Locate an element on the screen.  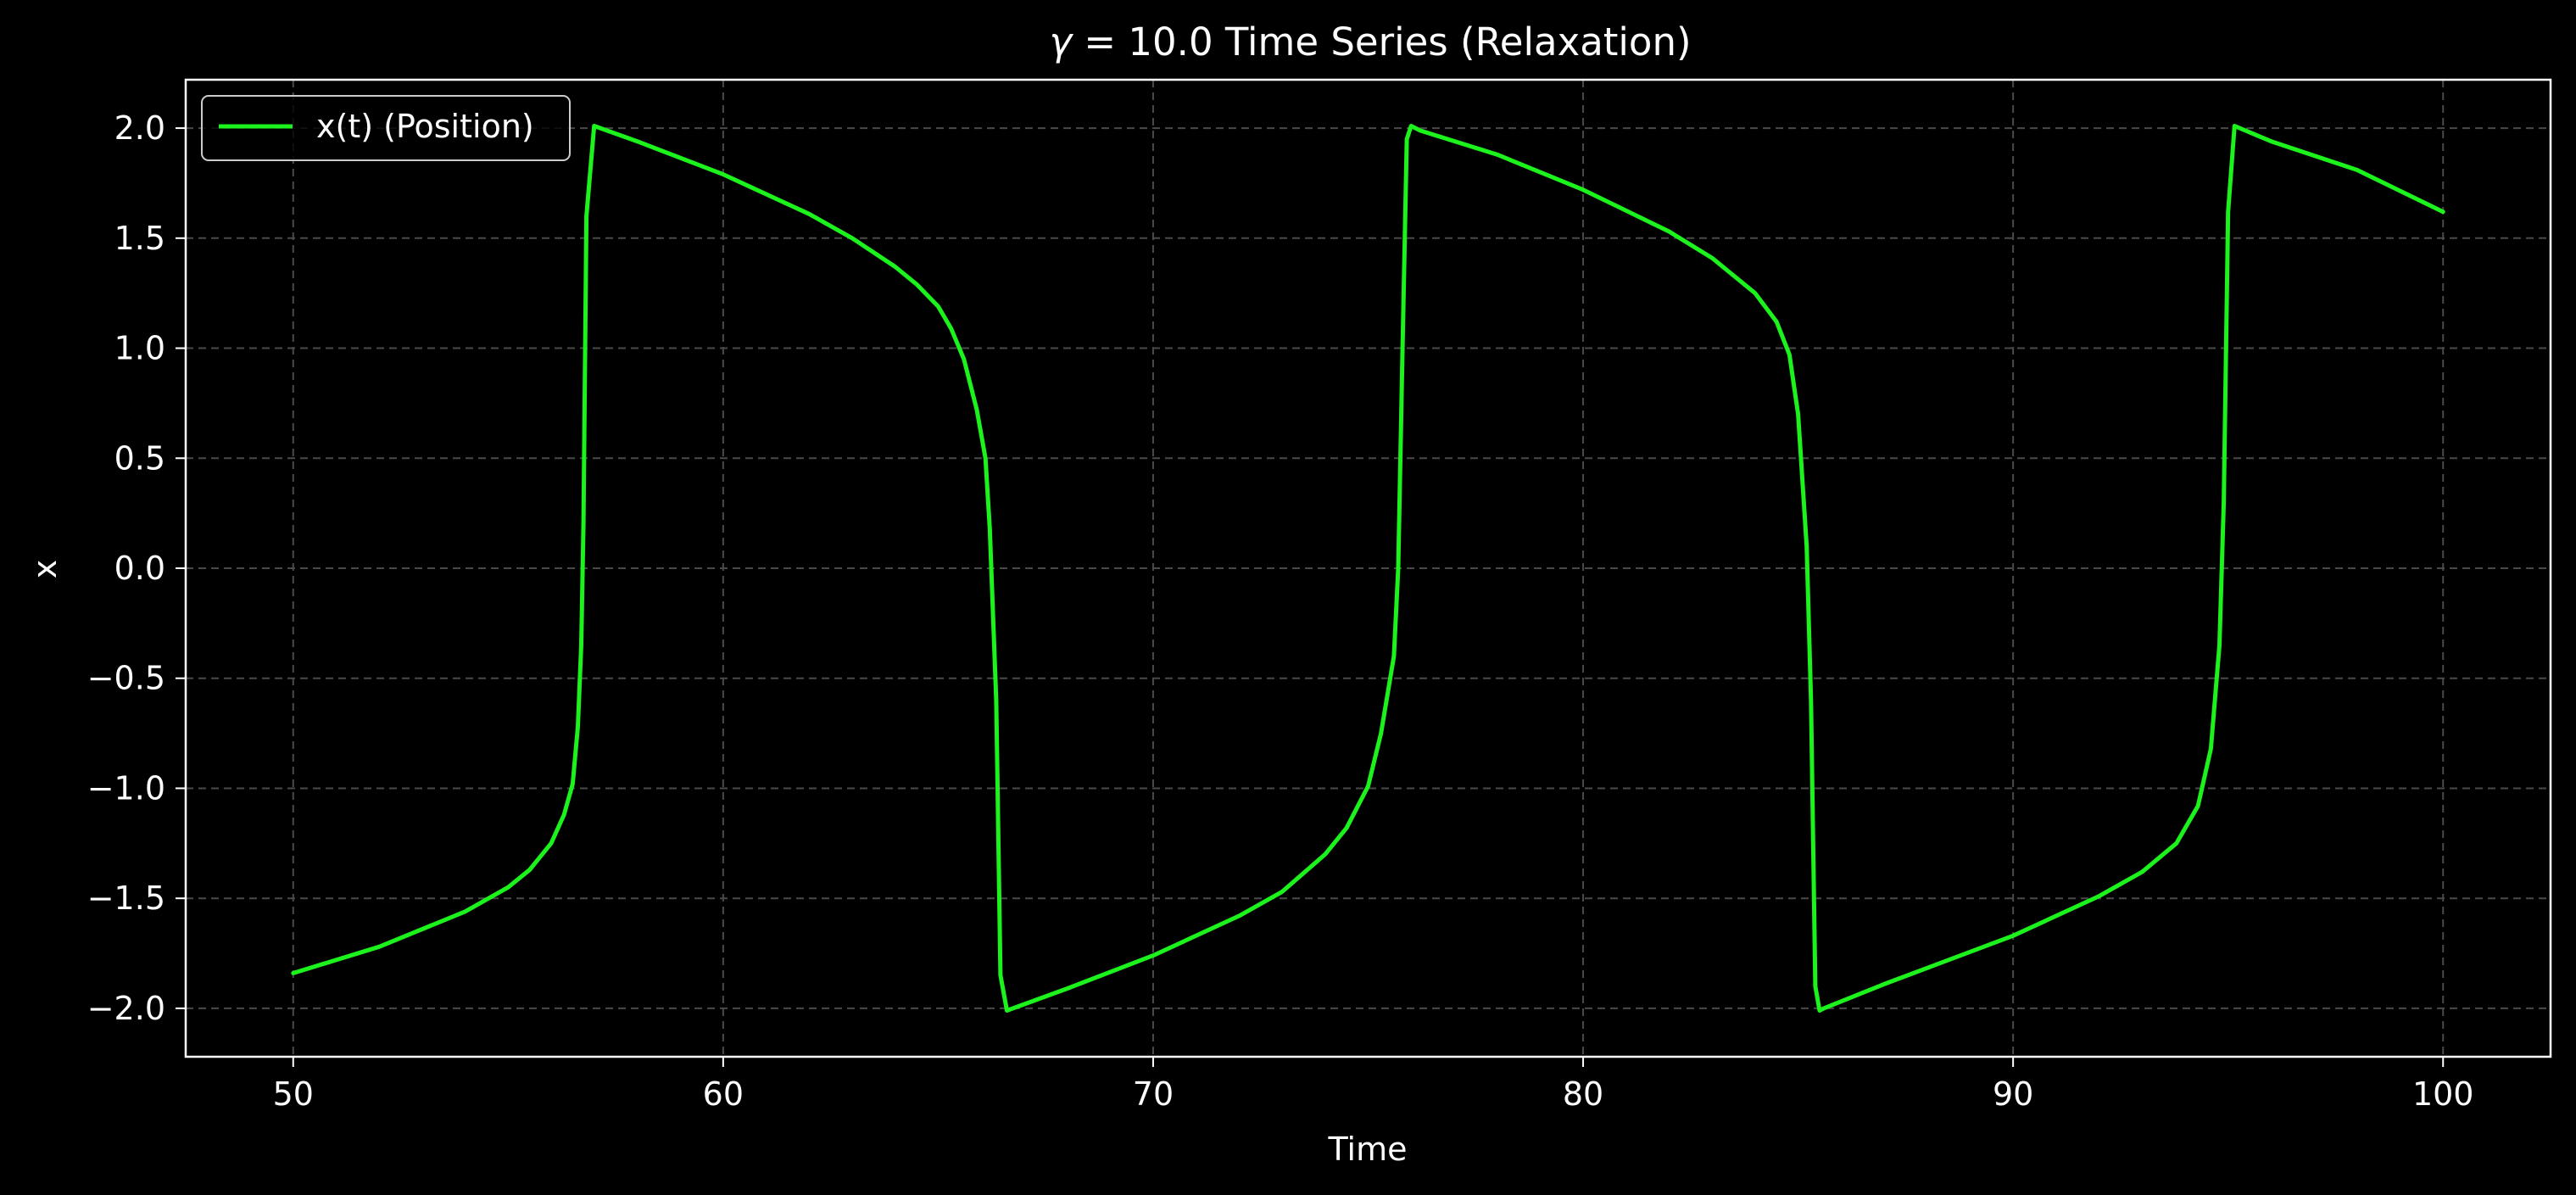
legend: x(t) (Position) is located at coordinates (386, 128).